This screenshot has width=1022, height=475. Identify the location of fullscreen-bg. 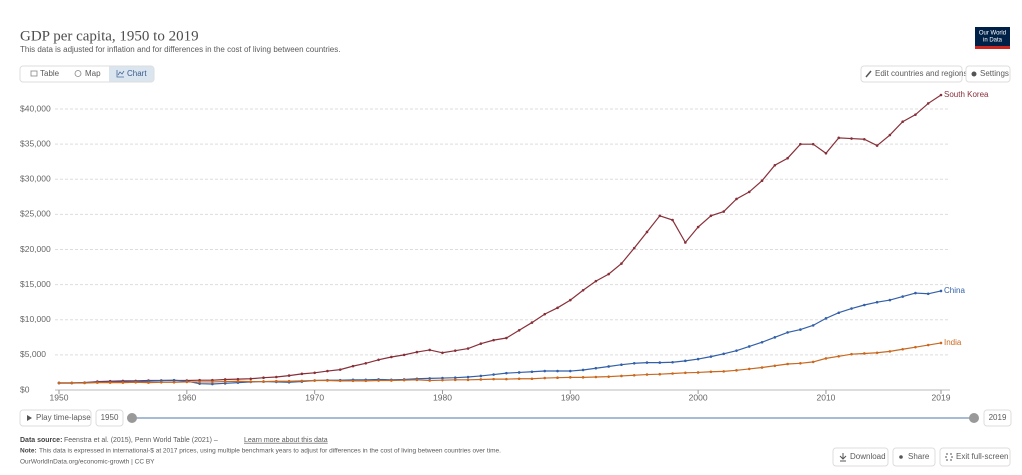
(975, 457).